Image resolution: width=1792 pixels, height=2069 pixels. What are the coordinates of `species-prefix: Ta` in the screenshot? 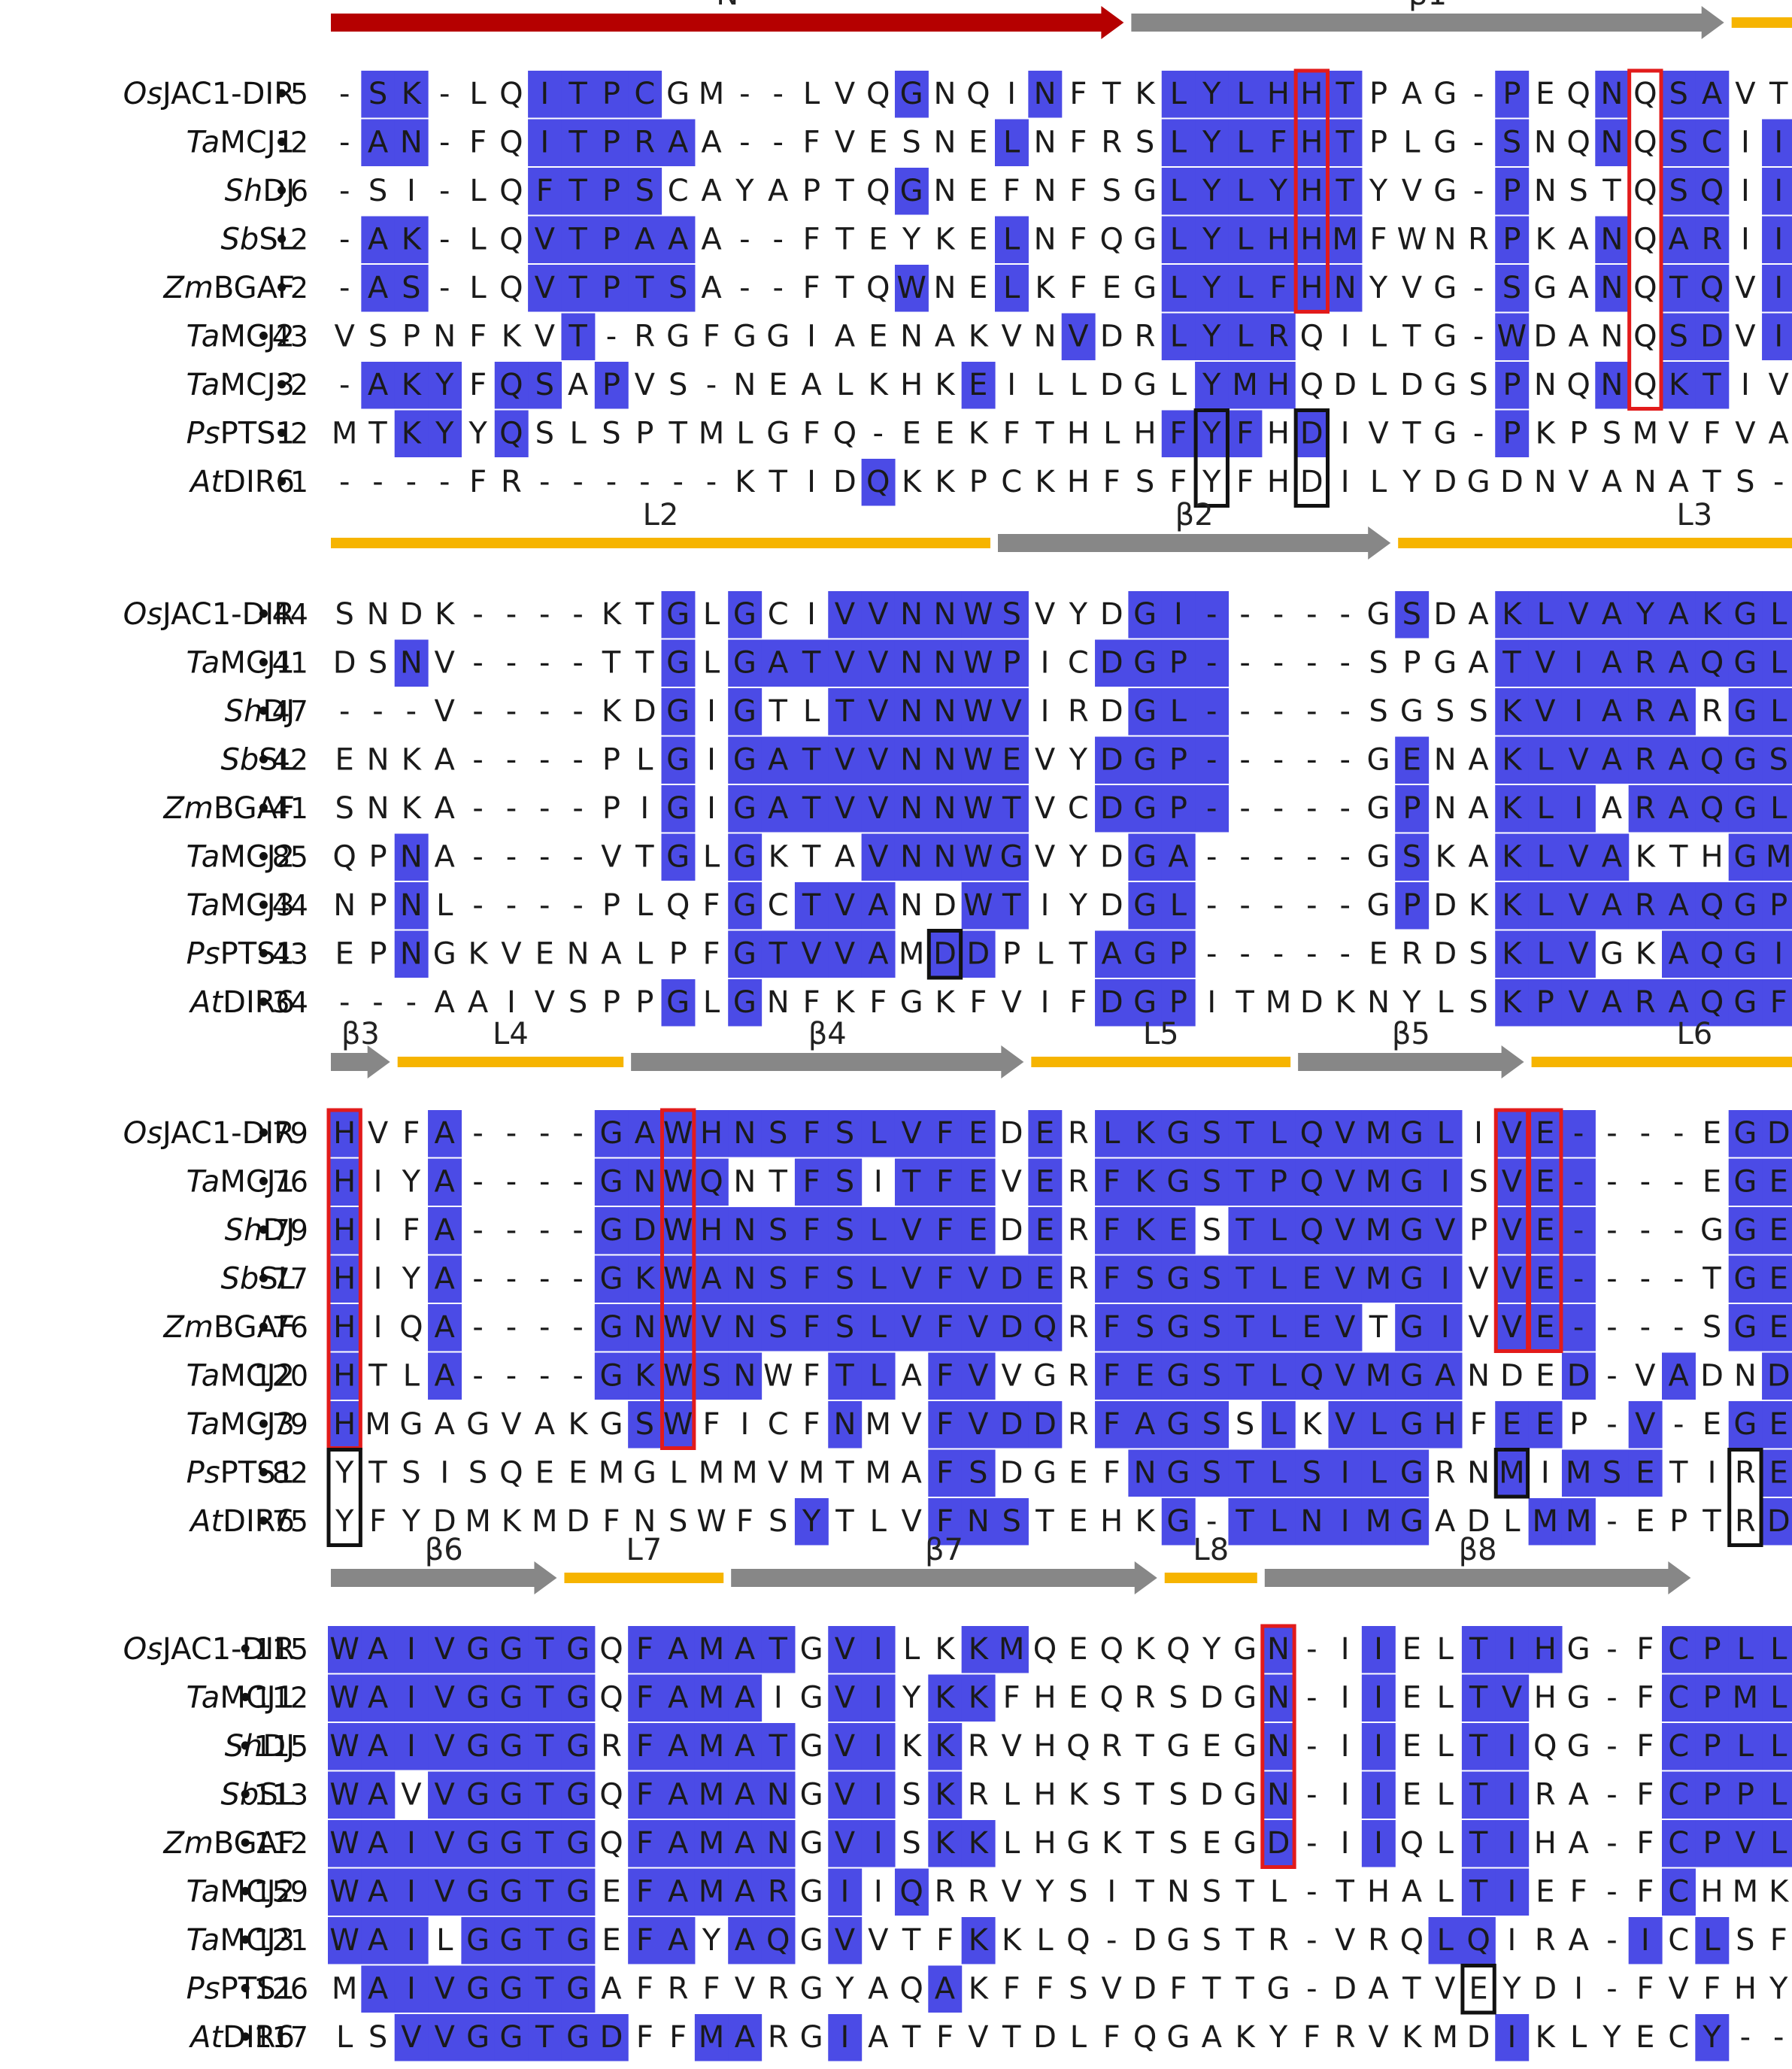 It's located at (203, 1940).